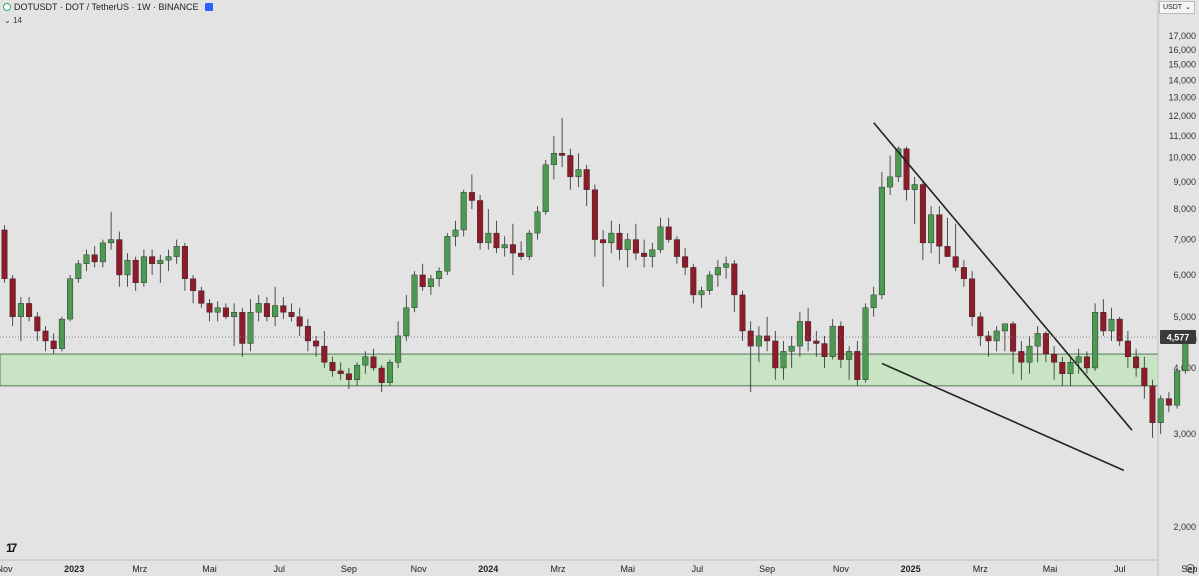  What do you see at coordinates (1190, 568) in the screenshot?
I see `settings-gear-icon` at bounding box center [1190, 568].